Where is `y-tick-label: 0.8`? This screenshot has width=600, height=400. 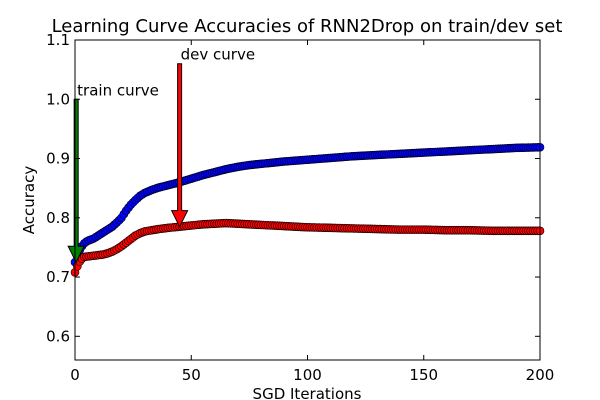 y-tick-label: 0.8 is located at coordinates (58, 218).